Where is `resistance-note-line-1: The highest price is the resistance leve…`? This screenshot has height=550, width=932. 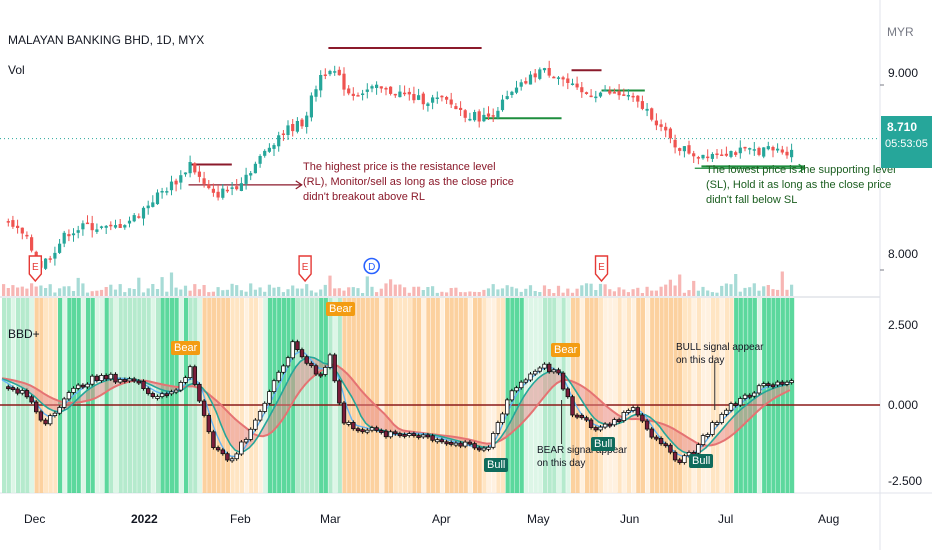
resistance-note-line-1: The highest price is the resistance leve… is located at coordinates (399, 167).